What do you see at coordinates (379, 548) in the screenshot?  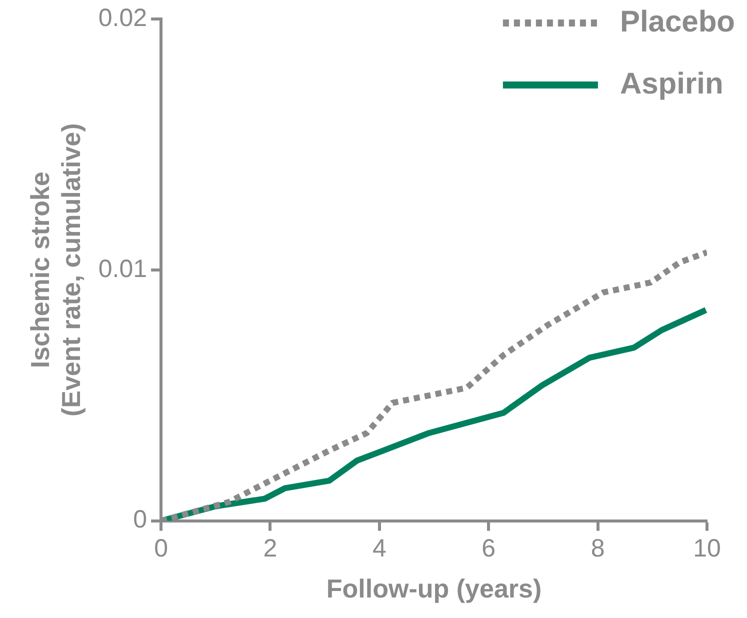 I see `x-tick-label: 4` at bounding box center [379, 548].